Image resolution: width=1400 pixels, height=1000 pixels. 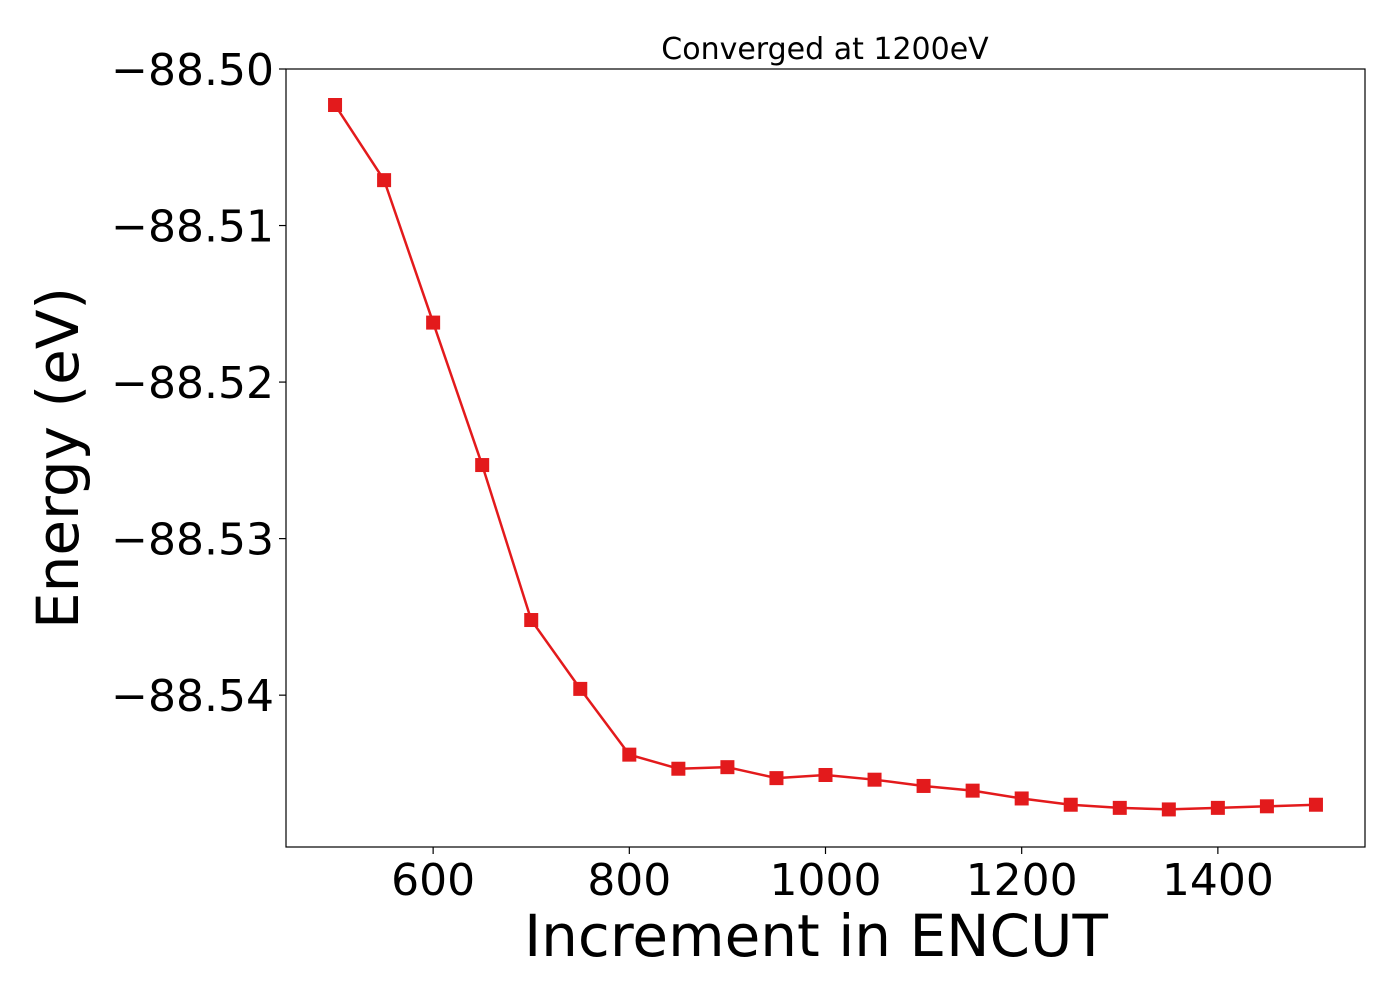 I want to click on y-axis: −88.50 −88.51 −88.52 −88.53 −88.54, so click(x=198, y=383).